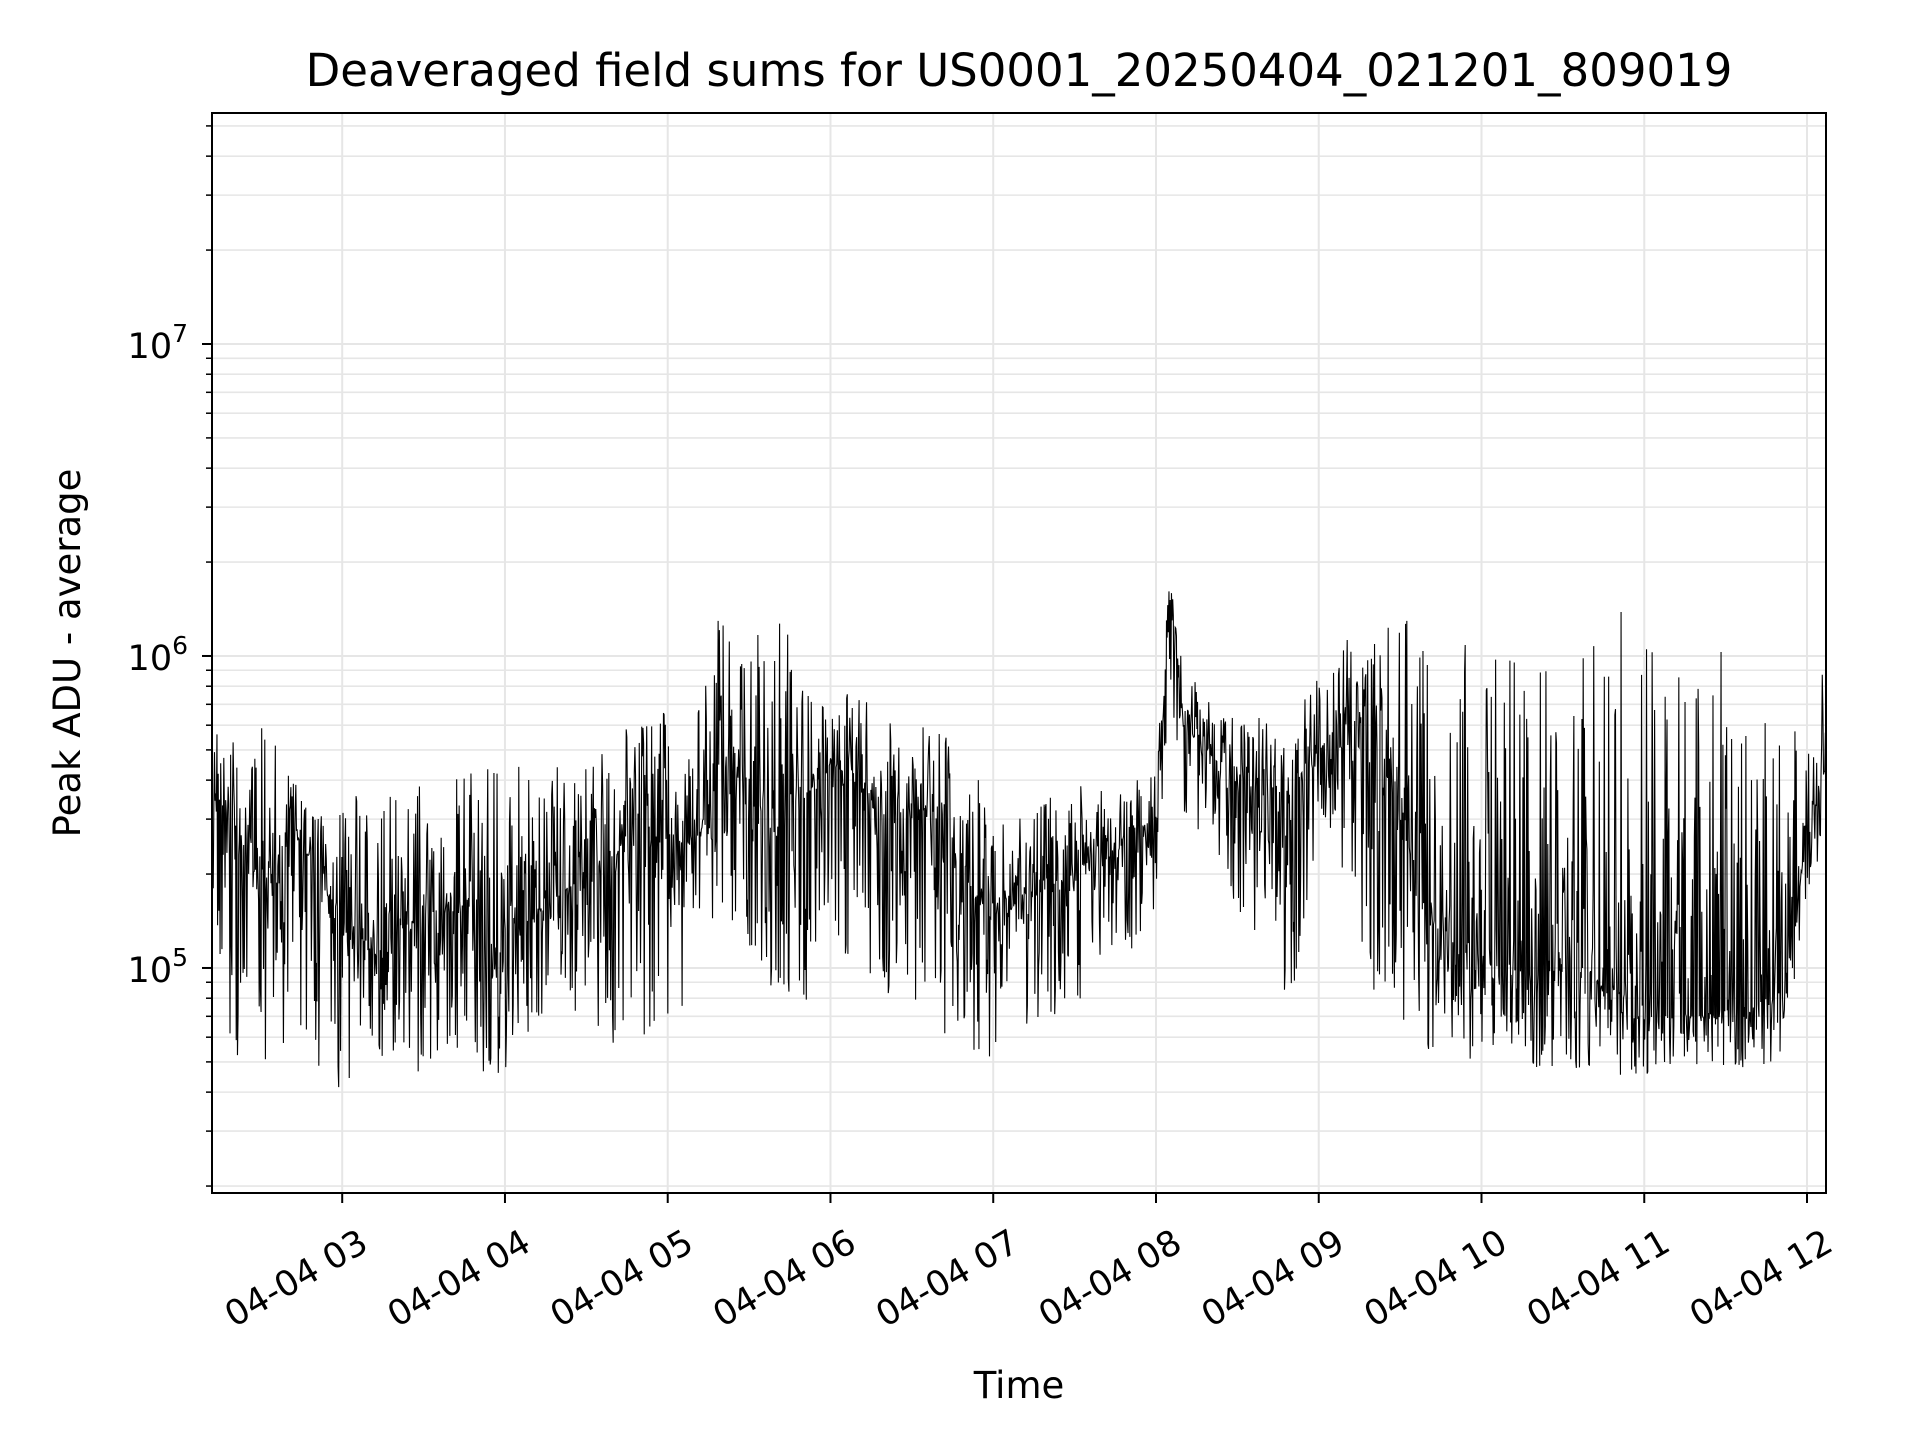 Image resolution: width=1920 pixels, height=1440 pixels. I want to click on y-axis-title: Peak ADU - average, so click(67, 653).